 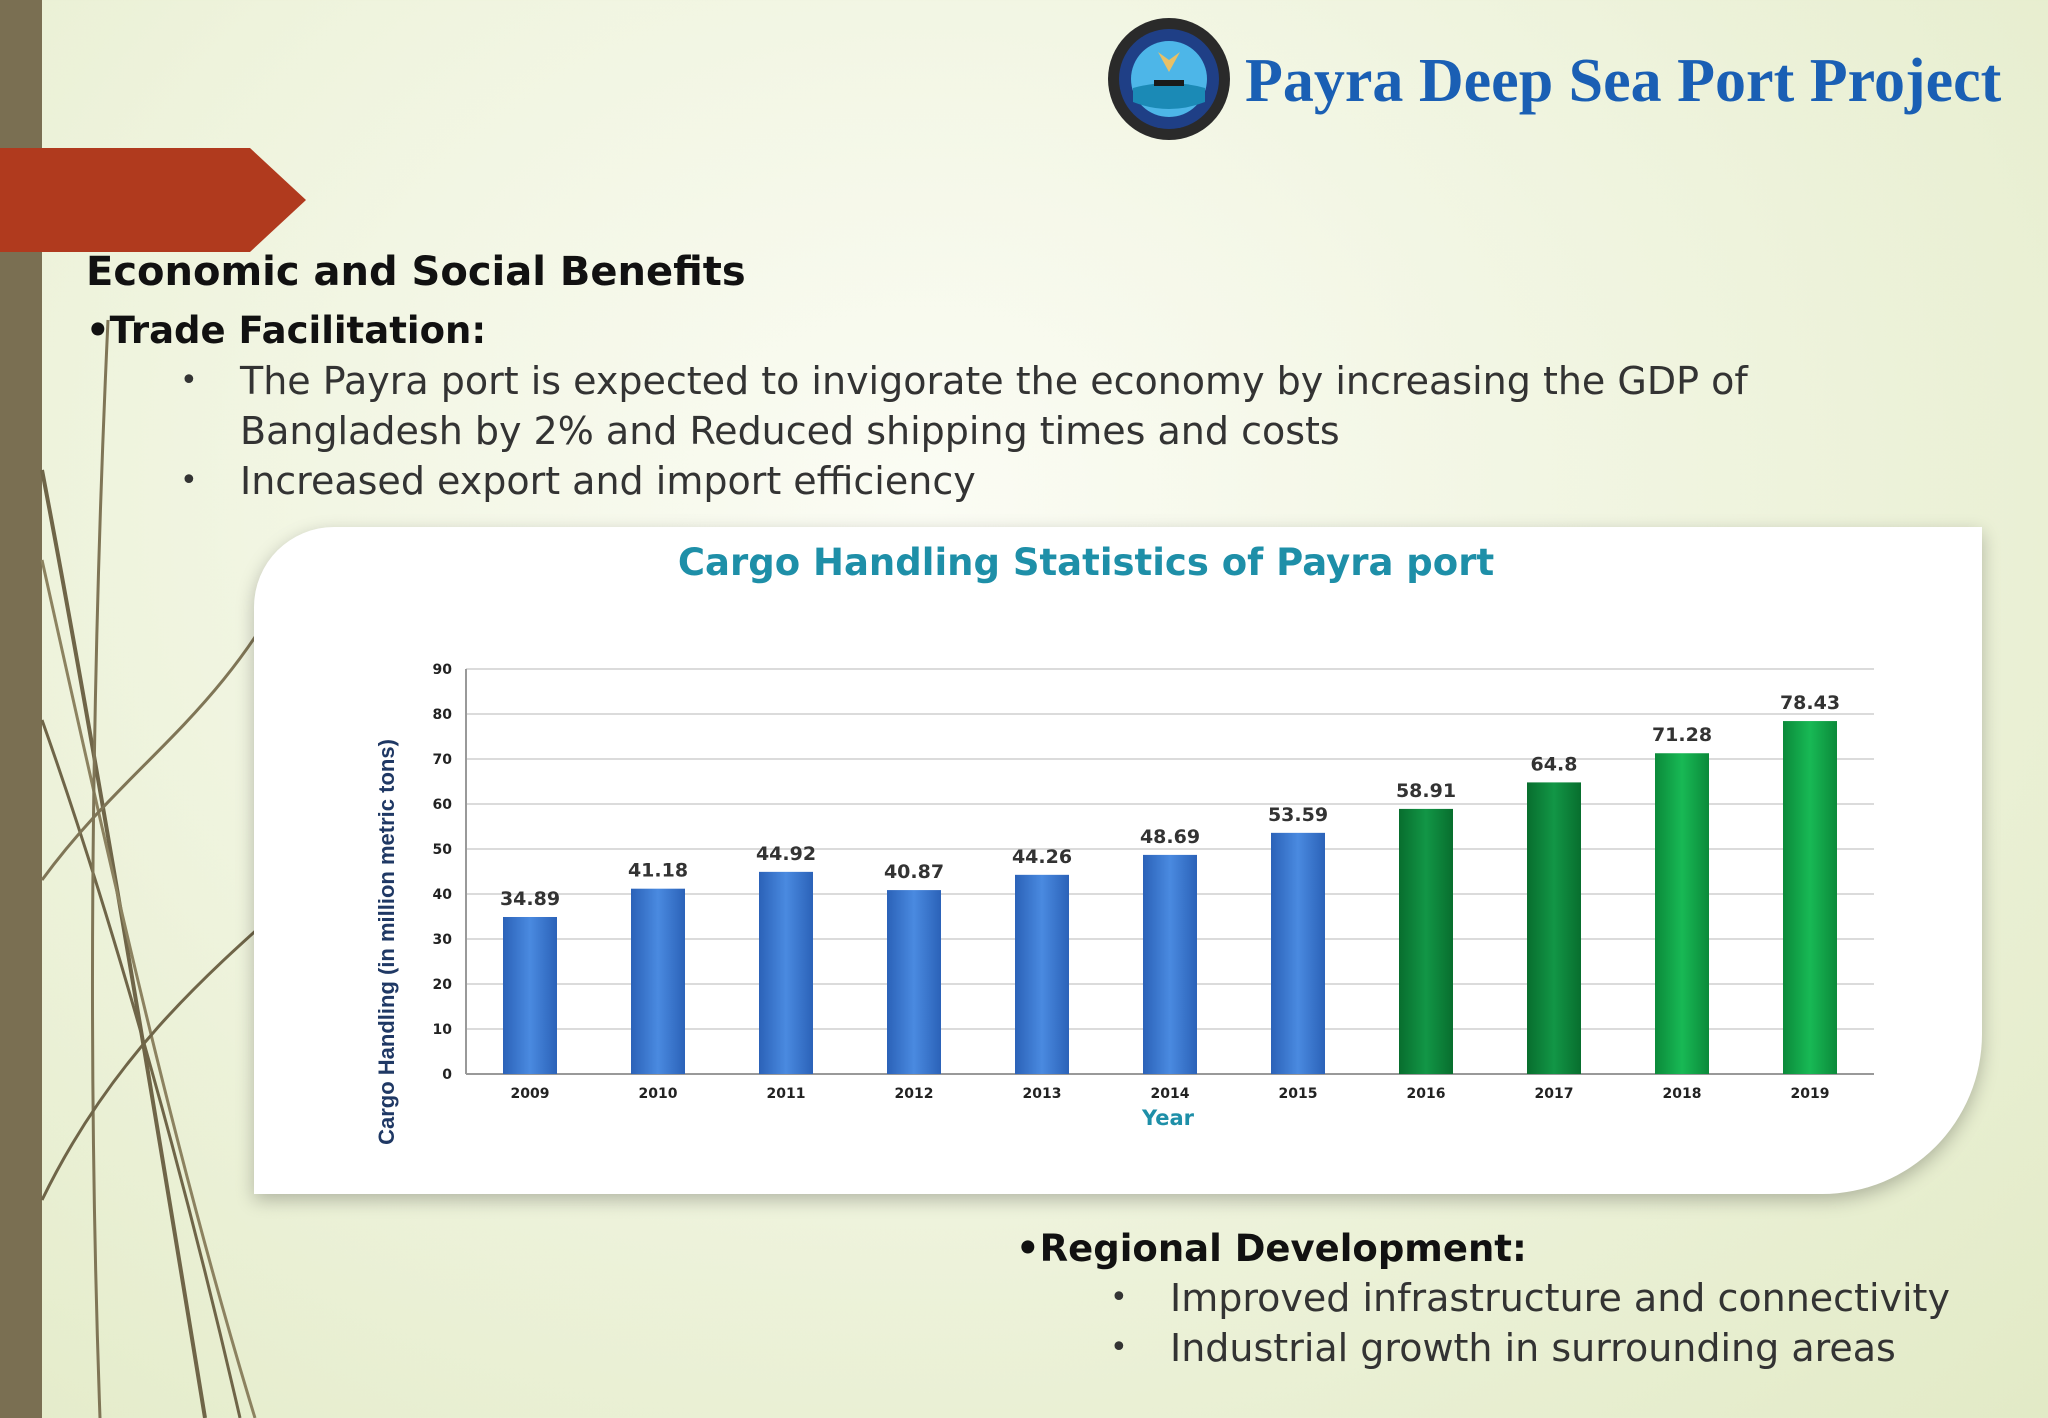 What do you see at coordinates (286, 330) in the screenshot?
I see `trade-facilitation-heading: •Trade Facilitation:` at bounding box center [286, 330].